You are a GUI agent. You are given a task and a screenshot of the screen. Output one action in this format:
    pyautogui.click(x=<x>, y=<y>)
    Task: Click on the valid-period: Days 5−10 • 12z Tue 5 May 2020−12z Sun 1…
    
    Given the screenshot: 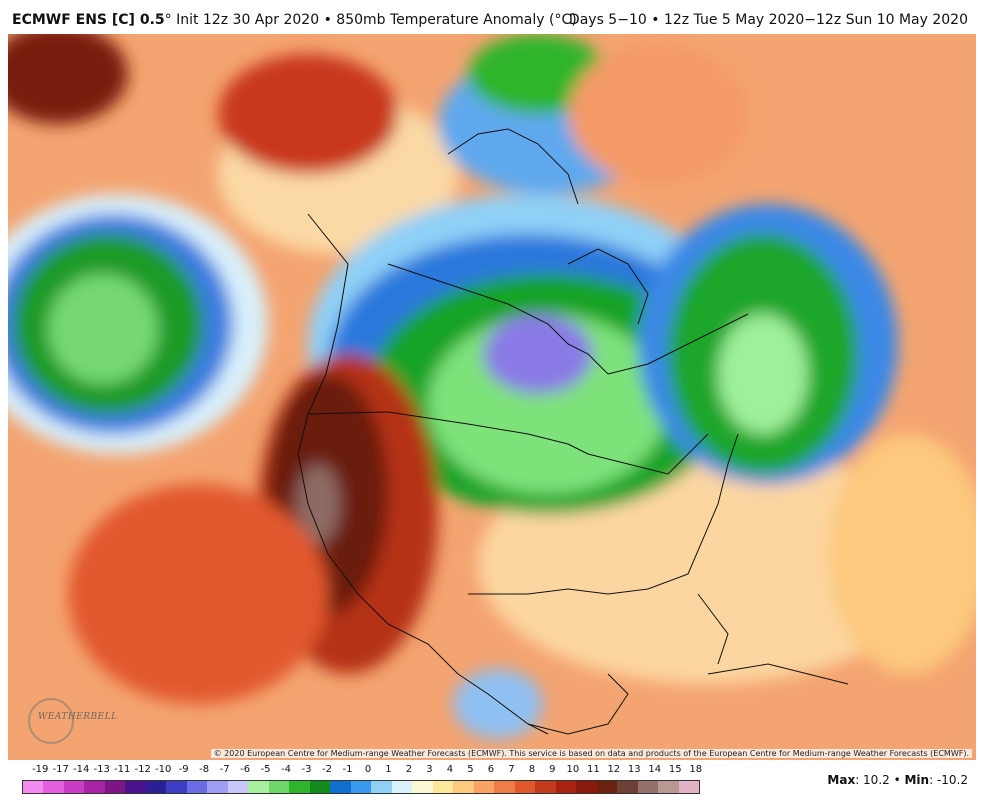 What is the action you would take?
    pyautogui.click(x=768, y=20)
    